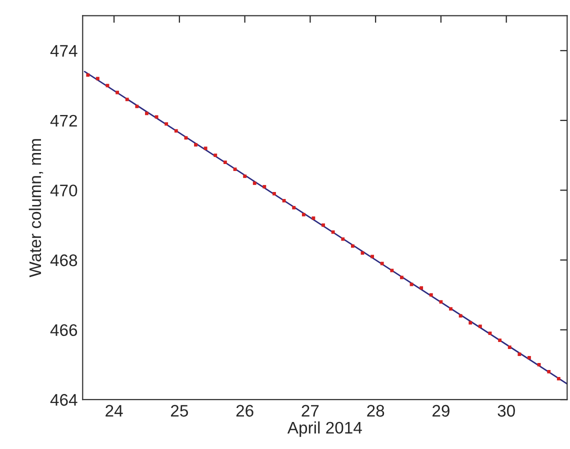  I want to click on y-tick-label: 472, so click(63, 120).